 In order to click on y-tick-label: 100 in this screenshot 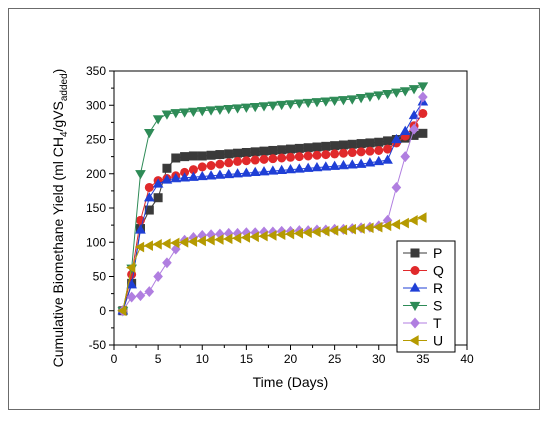, I will do `click(96, 242)`.